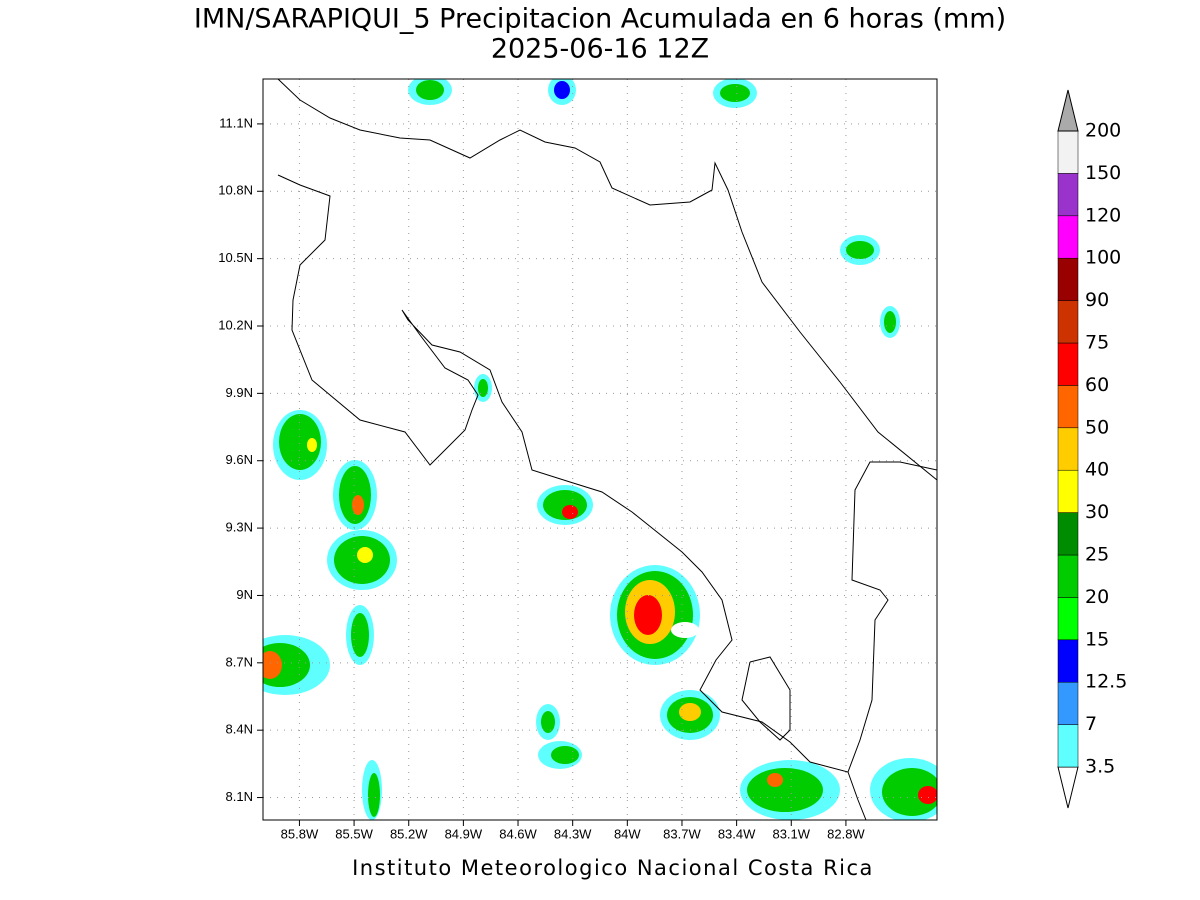 The width and height of the screenshot is (1200, 900). Describe the element at coordinates (235, 257) in the screenshot. I see `y-tick-label: 10.5N` at that location.